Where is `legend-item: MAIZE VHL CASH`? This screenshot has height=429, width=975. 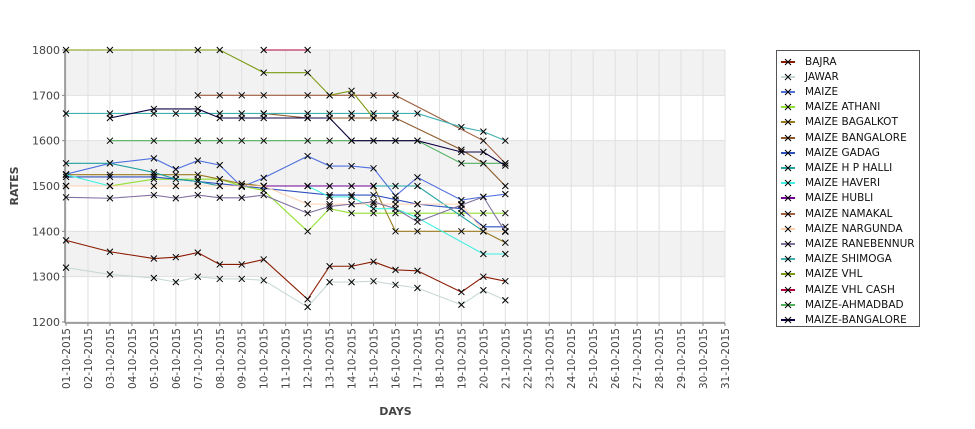 legend-item: MAIZE VHL CASH is located at coordinates (838, 289).